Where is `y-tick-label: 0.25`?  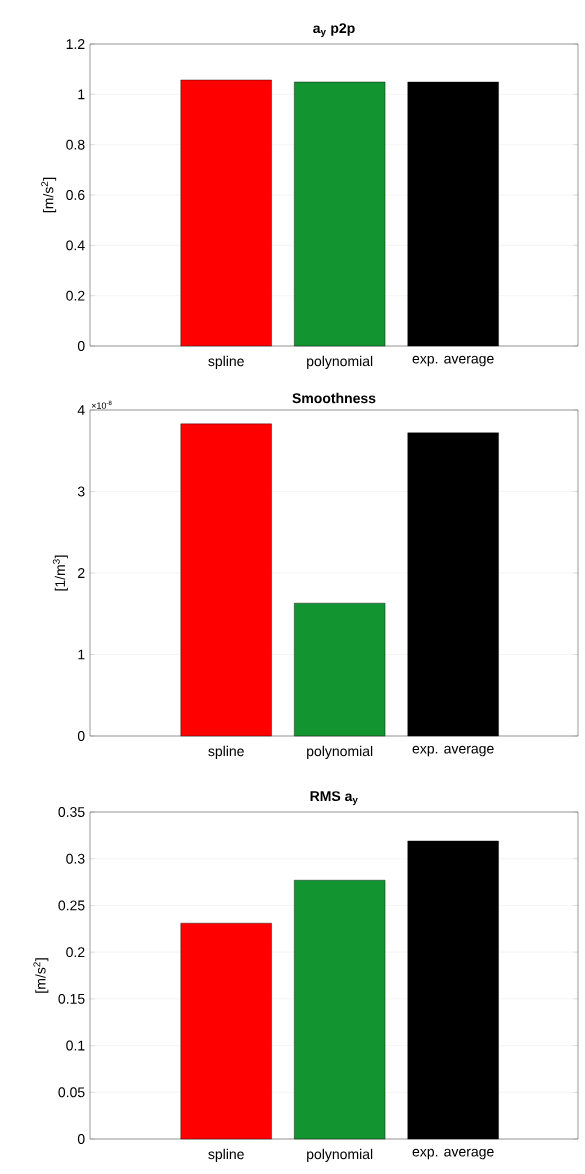
y-tick-label: 0.25 is located at coordinates (71, 905).